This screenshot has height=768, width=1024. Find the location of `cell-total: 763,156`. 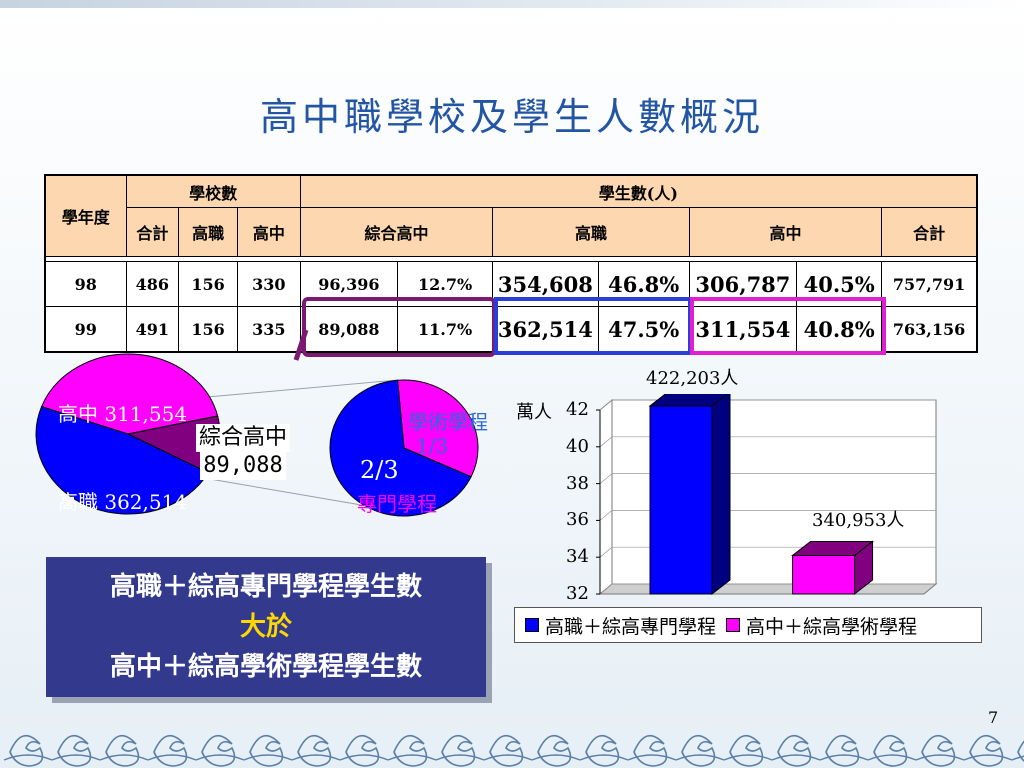

cell-total: 763,156 is located at coordinates (929, 329).